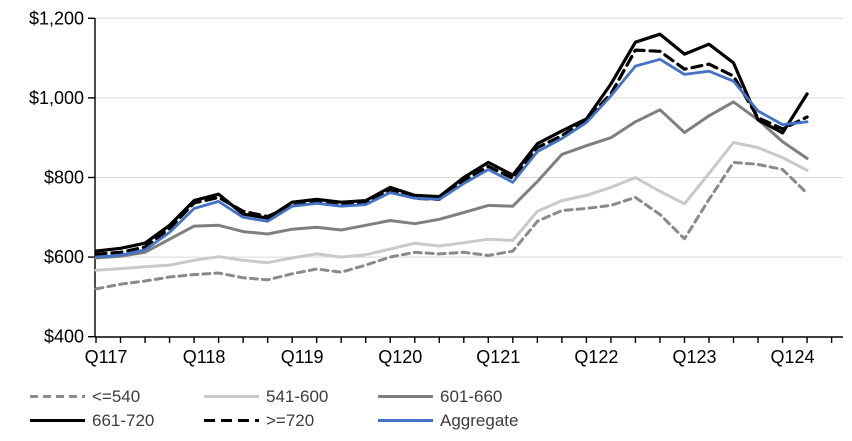  I want to click on y-axis-label-400: $400, so click(64, 337).